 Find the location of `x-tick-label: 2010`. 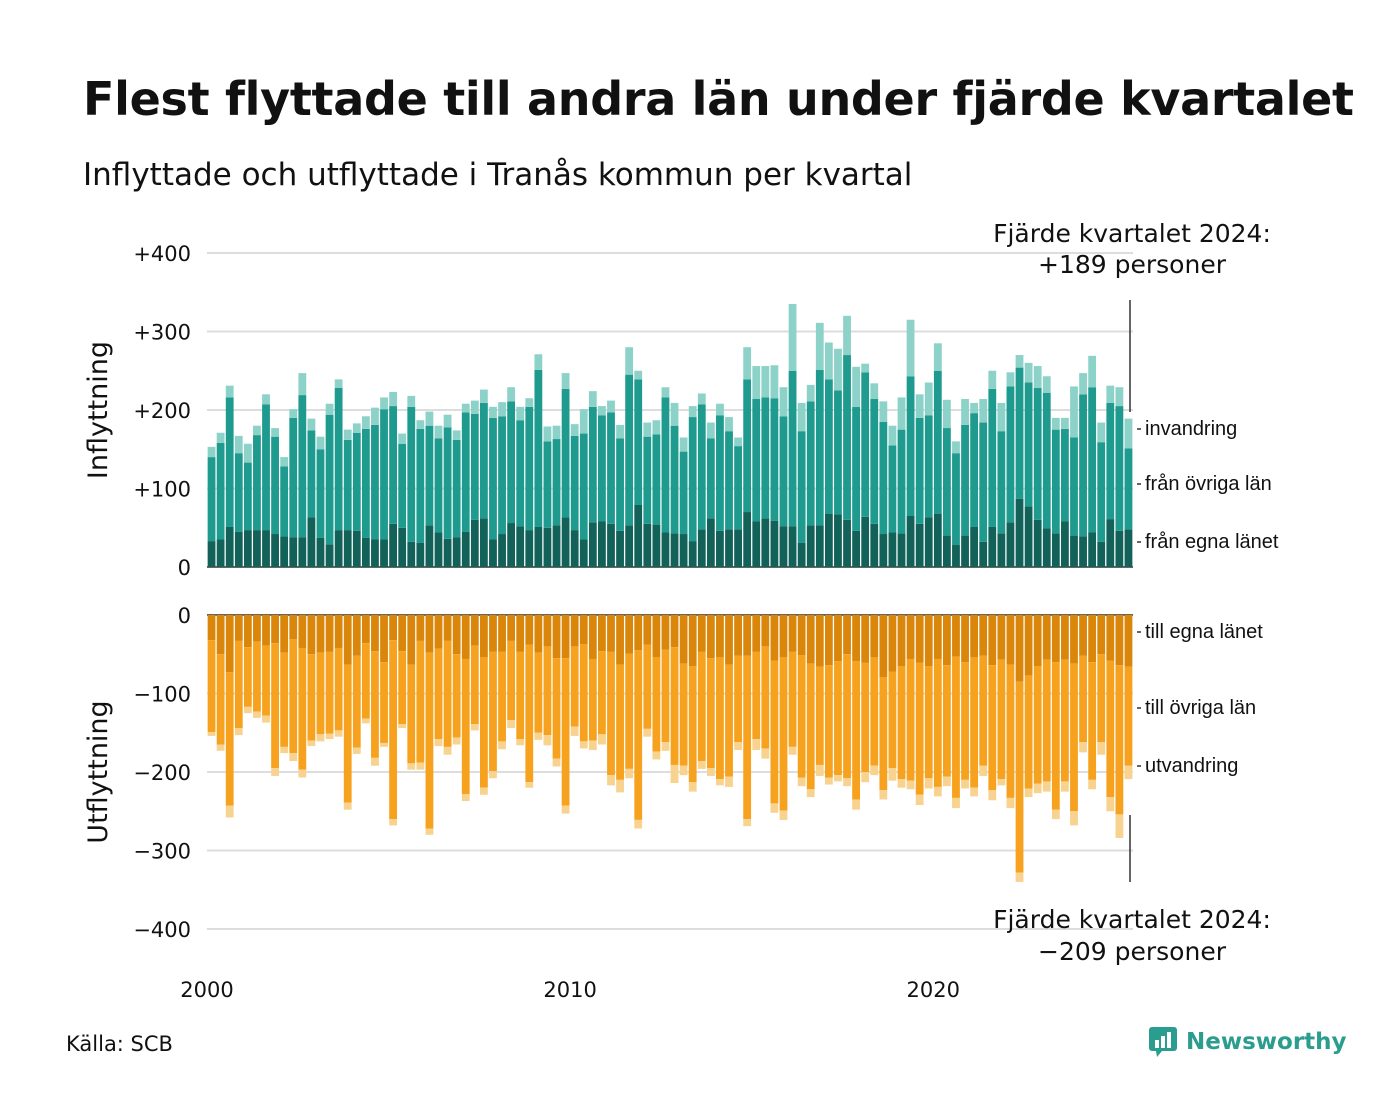

x-tick-label: 2010 is located at coordinates (569, 990).